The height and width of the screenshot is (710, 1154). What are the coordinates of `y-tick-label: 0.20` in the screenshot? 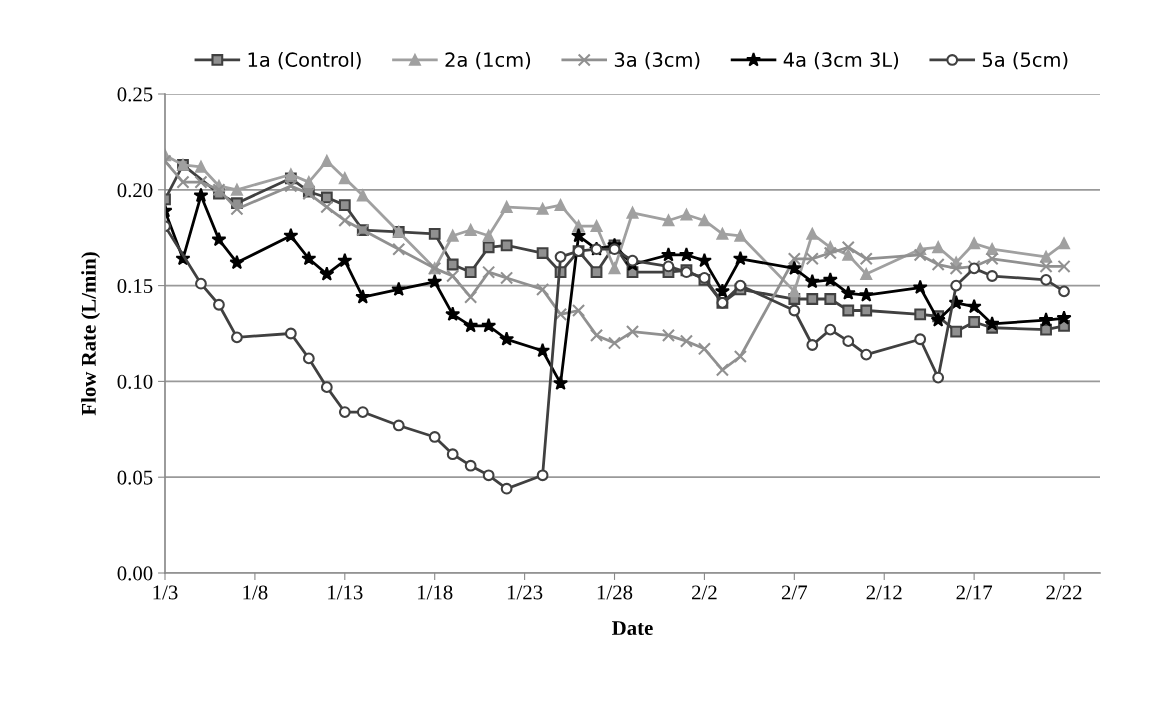 It's located at (135, 190).